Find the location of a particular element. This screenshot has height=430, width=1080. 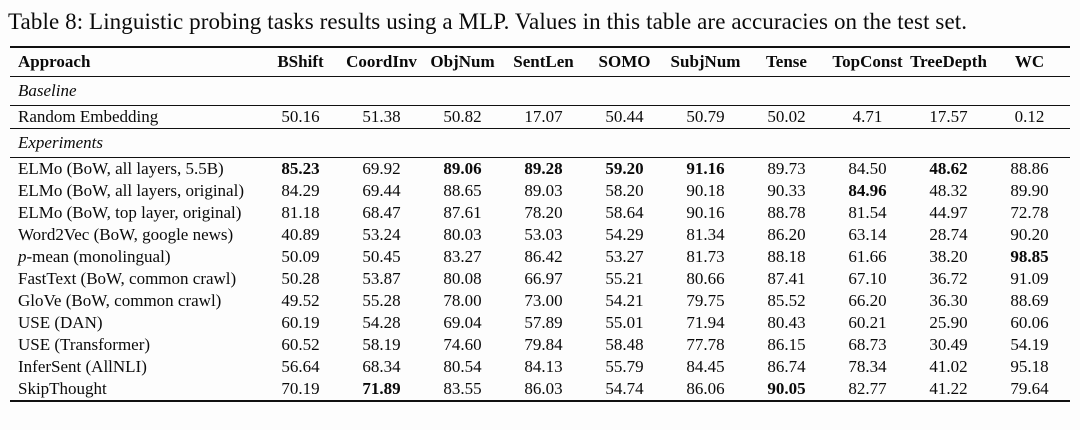

value-cell: 88.86 is located at coordinates (1029, 169).